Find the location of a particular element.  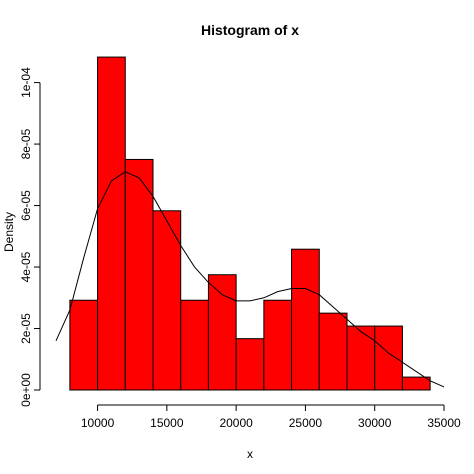

y-axis: 0e+00 2e-05 4e-05 6e-05 8e-05 1e-04 is located at coordinates (30, 237).